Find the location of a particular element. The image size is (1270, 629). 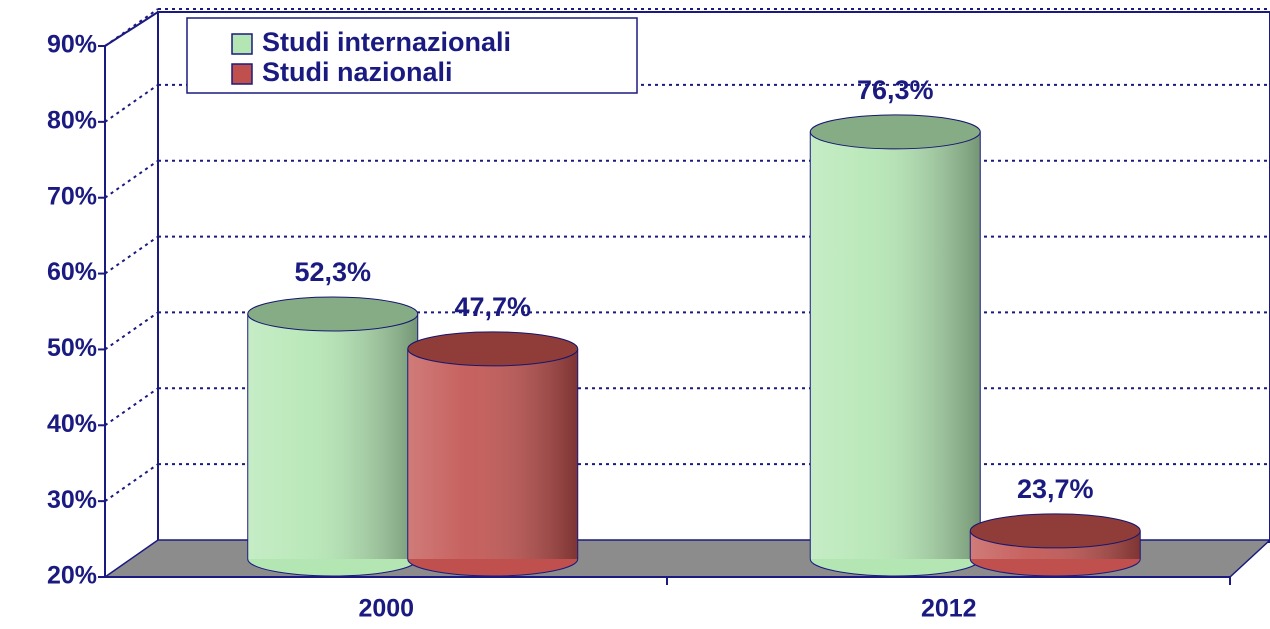

x-tick-label: 2000 is located at coordinates (386, 609).